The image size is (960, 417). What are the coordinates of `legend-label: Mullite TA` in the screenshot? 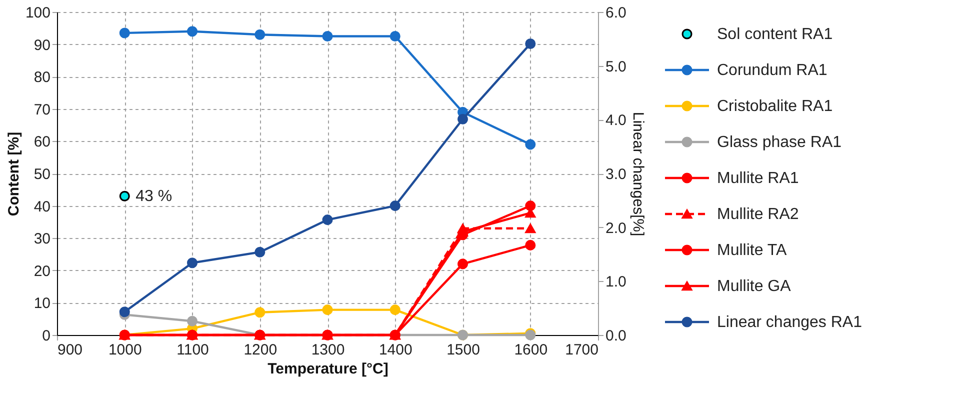 It's located at (752, 250).